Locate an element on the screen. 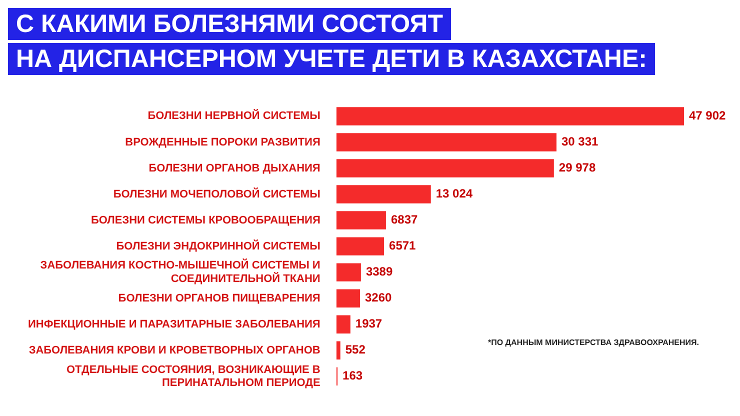  y-tick-label: ВРОЖДЕННЫЕ ПОРОКИ РАЗВИТИЯ is located at coordinates (222, 142).